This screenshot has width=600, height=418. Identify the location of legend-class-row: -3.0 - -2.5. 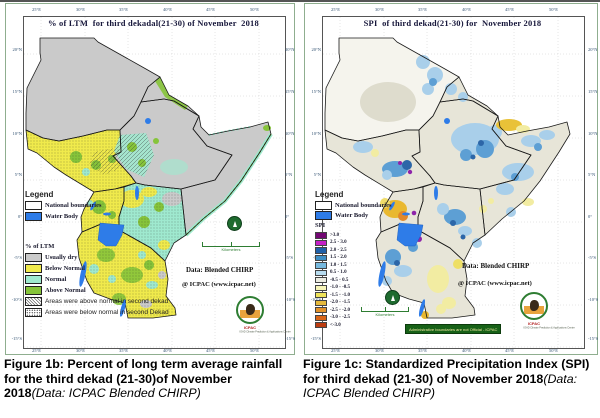
(353, 317).